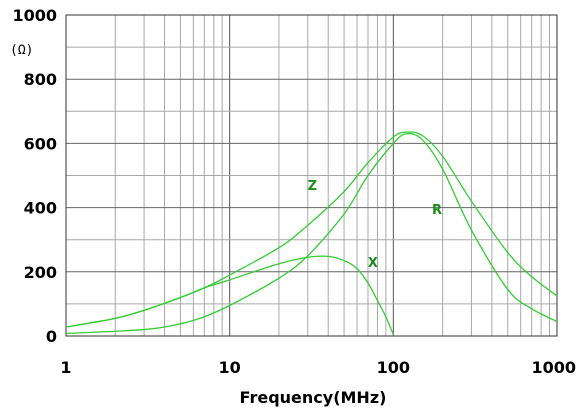  Describe the element at coordinates (373, 263) in the screenshot. I see `series-label-x: X` at that location.